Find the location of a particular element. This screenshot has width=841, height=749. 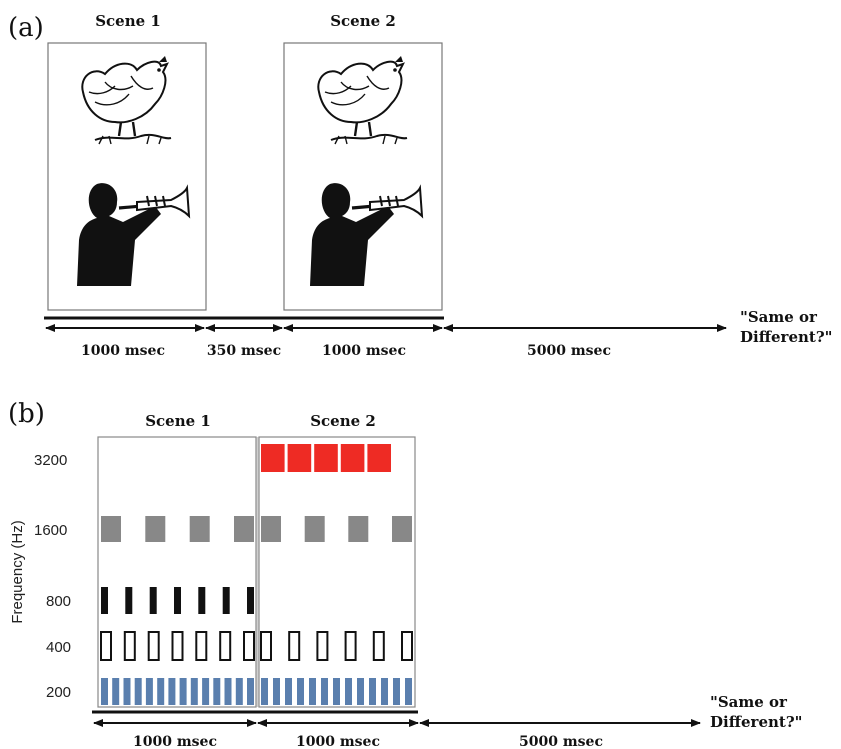

panel-b-scene1-title: Scene 1 is located at coordinates (178, 421).